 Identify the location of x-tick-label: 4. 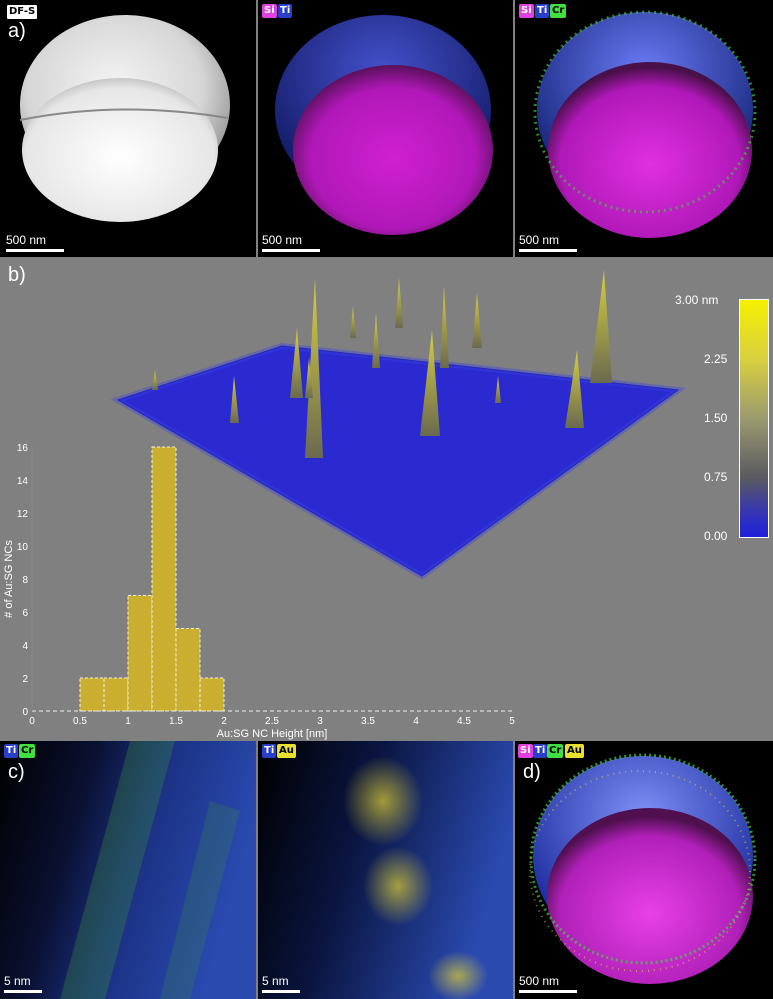
(416, 721).